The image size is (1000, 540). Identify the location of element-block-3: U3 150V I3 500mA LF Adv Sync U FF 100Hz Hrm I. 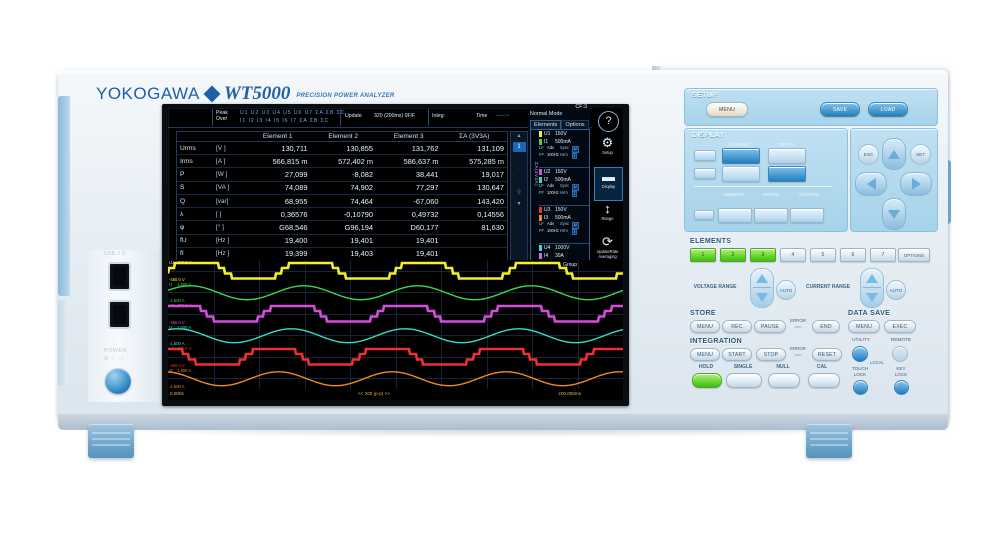
(564, 221).